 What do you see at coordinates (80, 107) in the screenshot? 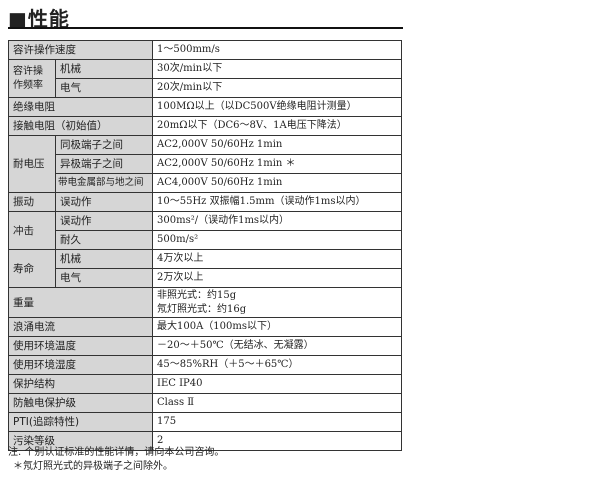
I see `row-label: 绝缘电阻` at bounding box center [80, 107].